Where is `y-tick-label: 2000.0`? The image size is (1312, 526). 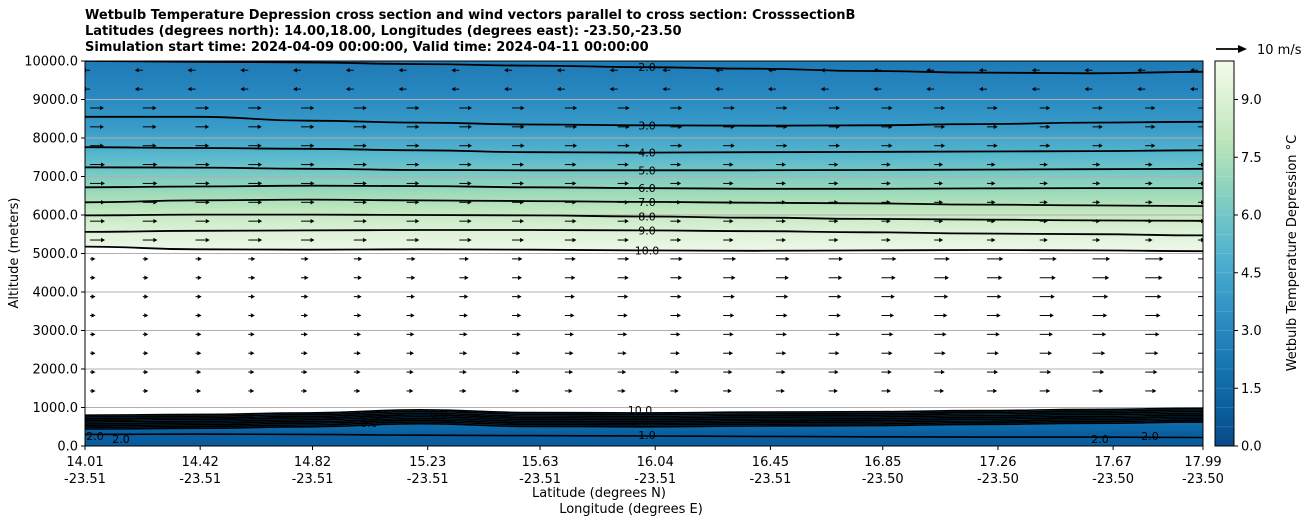
y-tick-label: 2000.0 is located at coordinates (56, 370).